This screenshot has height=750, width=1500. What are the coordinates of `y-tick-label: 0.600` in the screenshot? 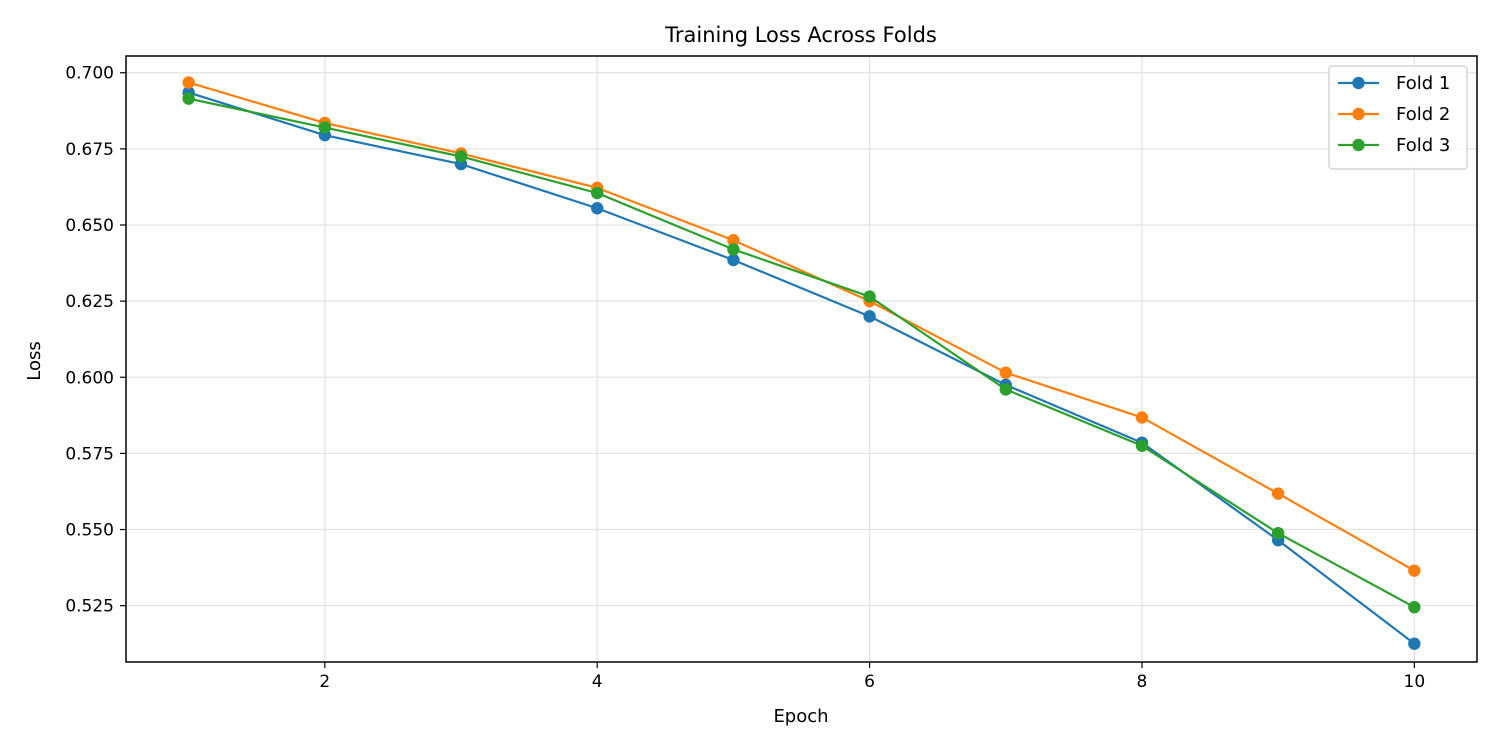 It's located at (89, 378).